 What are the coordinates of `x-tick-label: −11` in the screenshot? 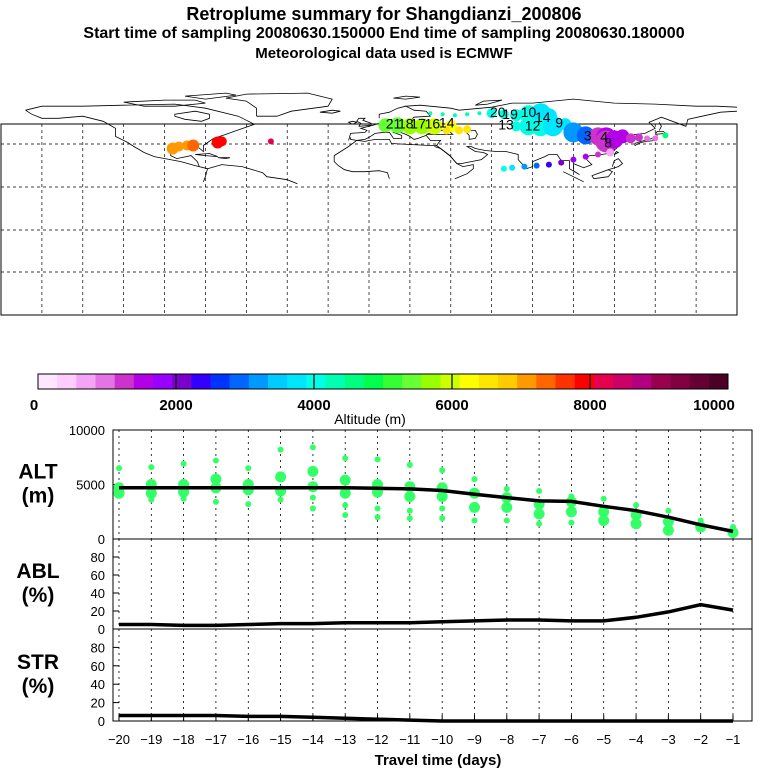 It's located at (409, 739).